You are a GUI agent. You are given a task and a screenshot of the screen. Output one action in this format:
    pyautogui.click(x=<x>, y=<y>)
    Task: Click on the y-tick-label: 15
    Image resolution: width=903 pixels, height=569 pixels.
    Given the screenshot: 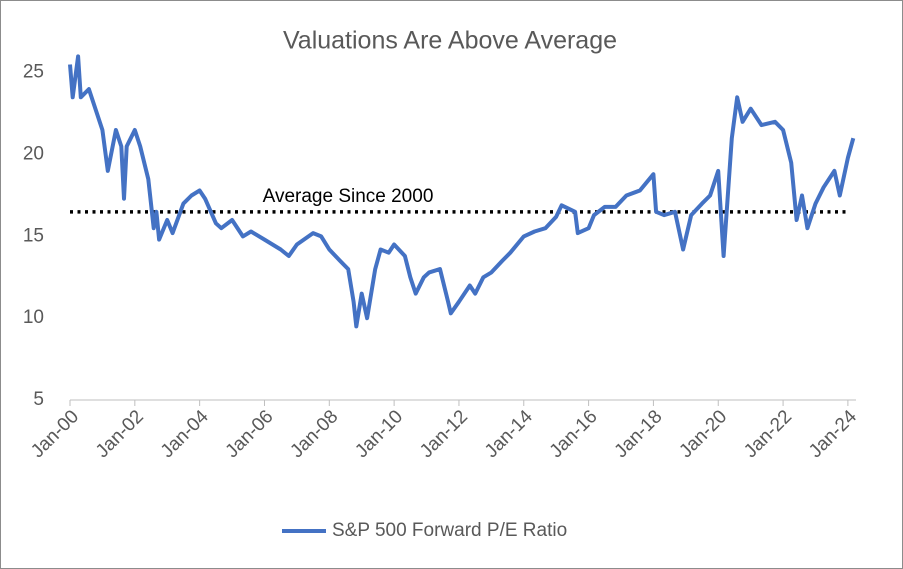 What is the action you would take?
    pyautogui.click(x=33, y=235)
    